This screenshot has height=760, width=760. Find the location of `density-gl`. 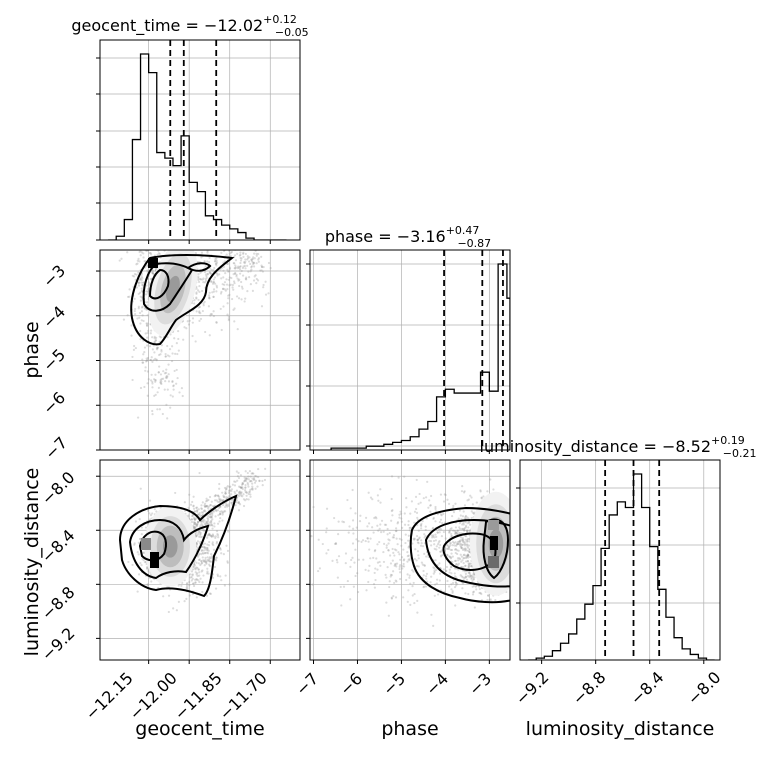

density-gl is located at coordinates (178, 546).